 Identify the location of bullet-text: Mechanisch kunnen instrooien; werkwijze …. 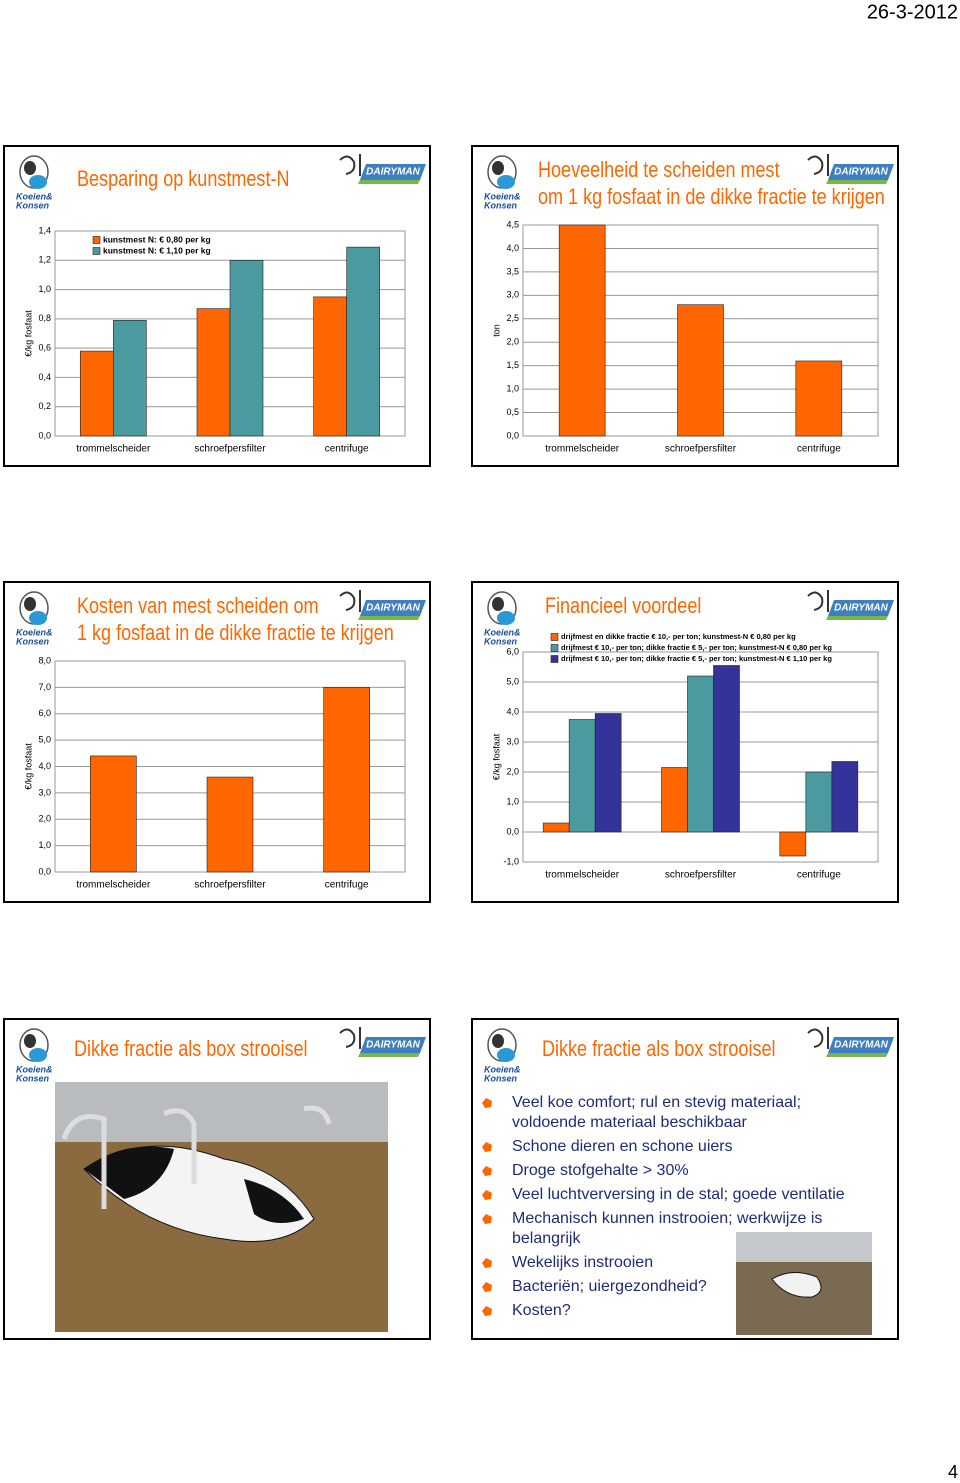
(667, 1218).